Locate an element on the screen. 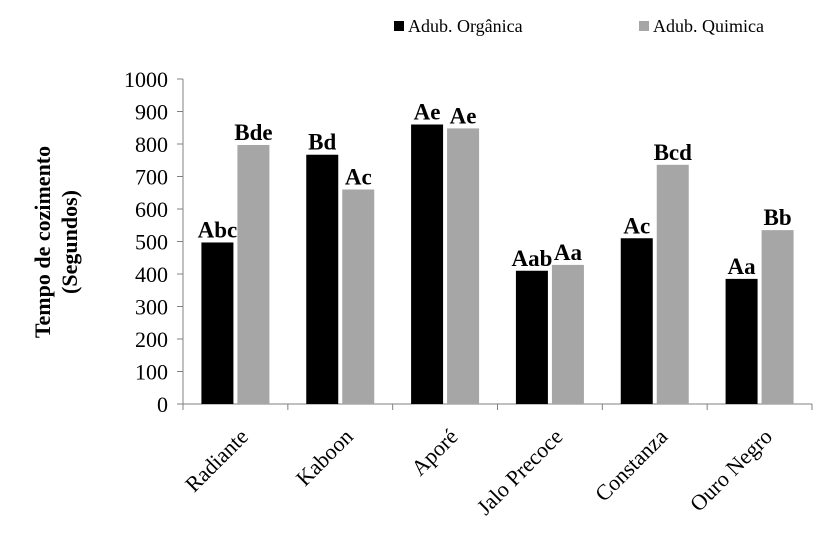  x-tick-label: Kaboon is located at coordinates (324, 457).